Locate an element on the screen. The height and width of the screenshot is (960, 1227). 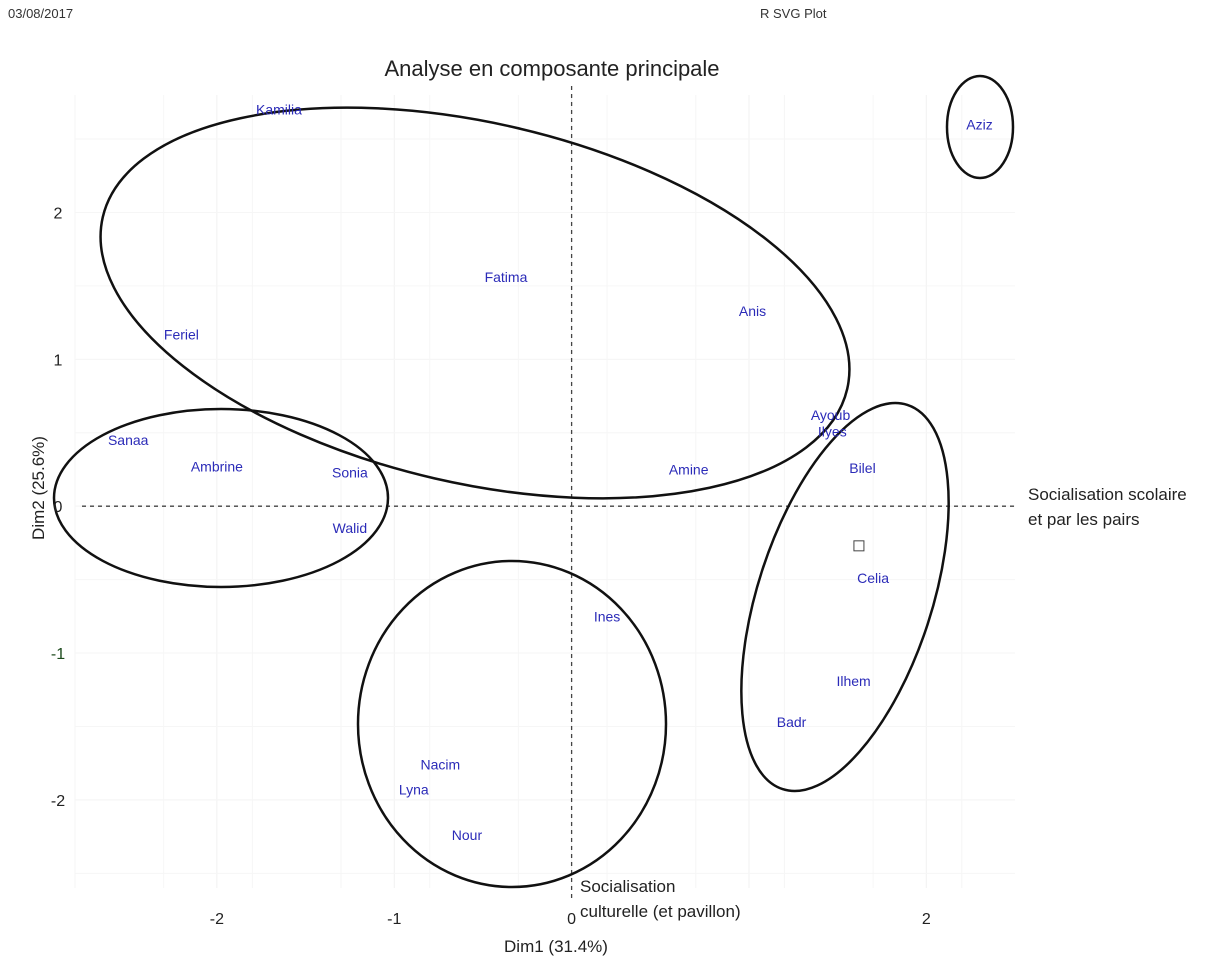
point-label: Ayoub is located at coordinates (831, 415).